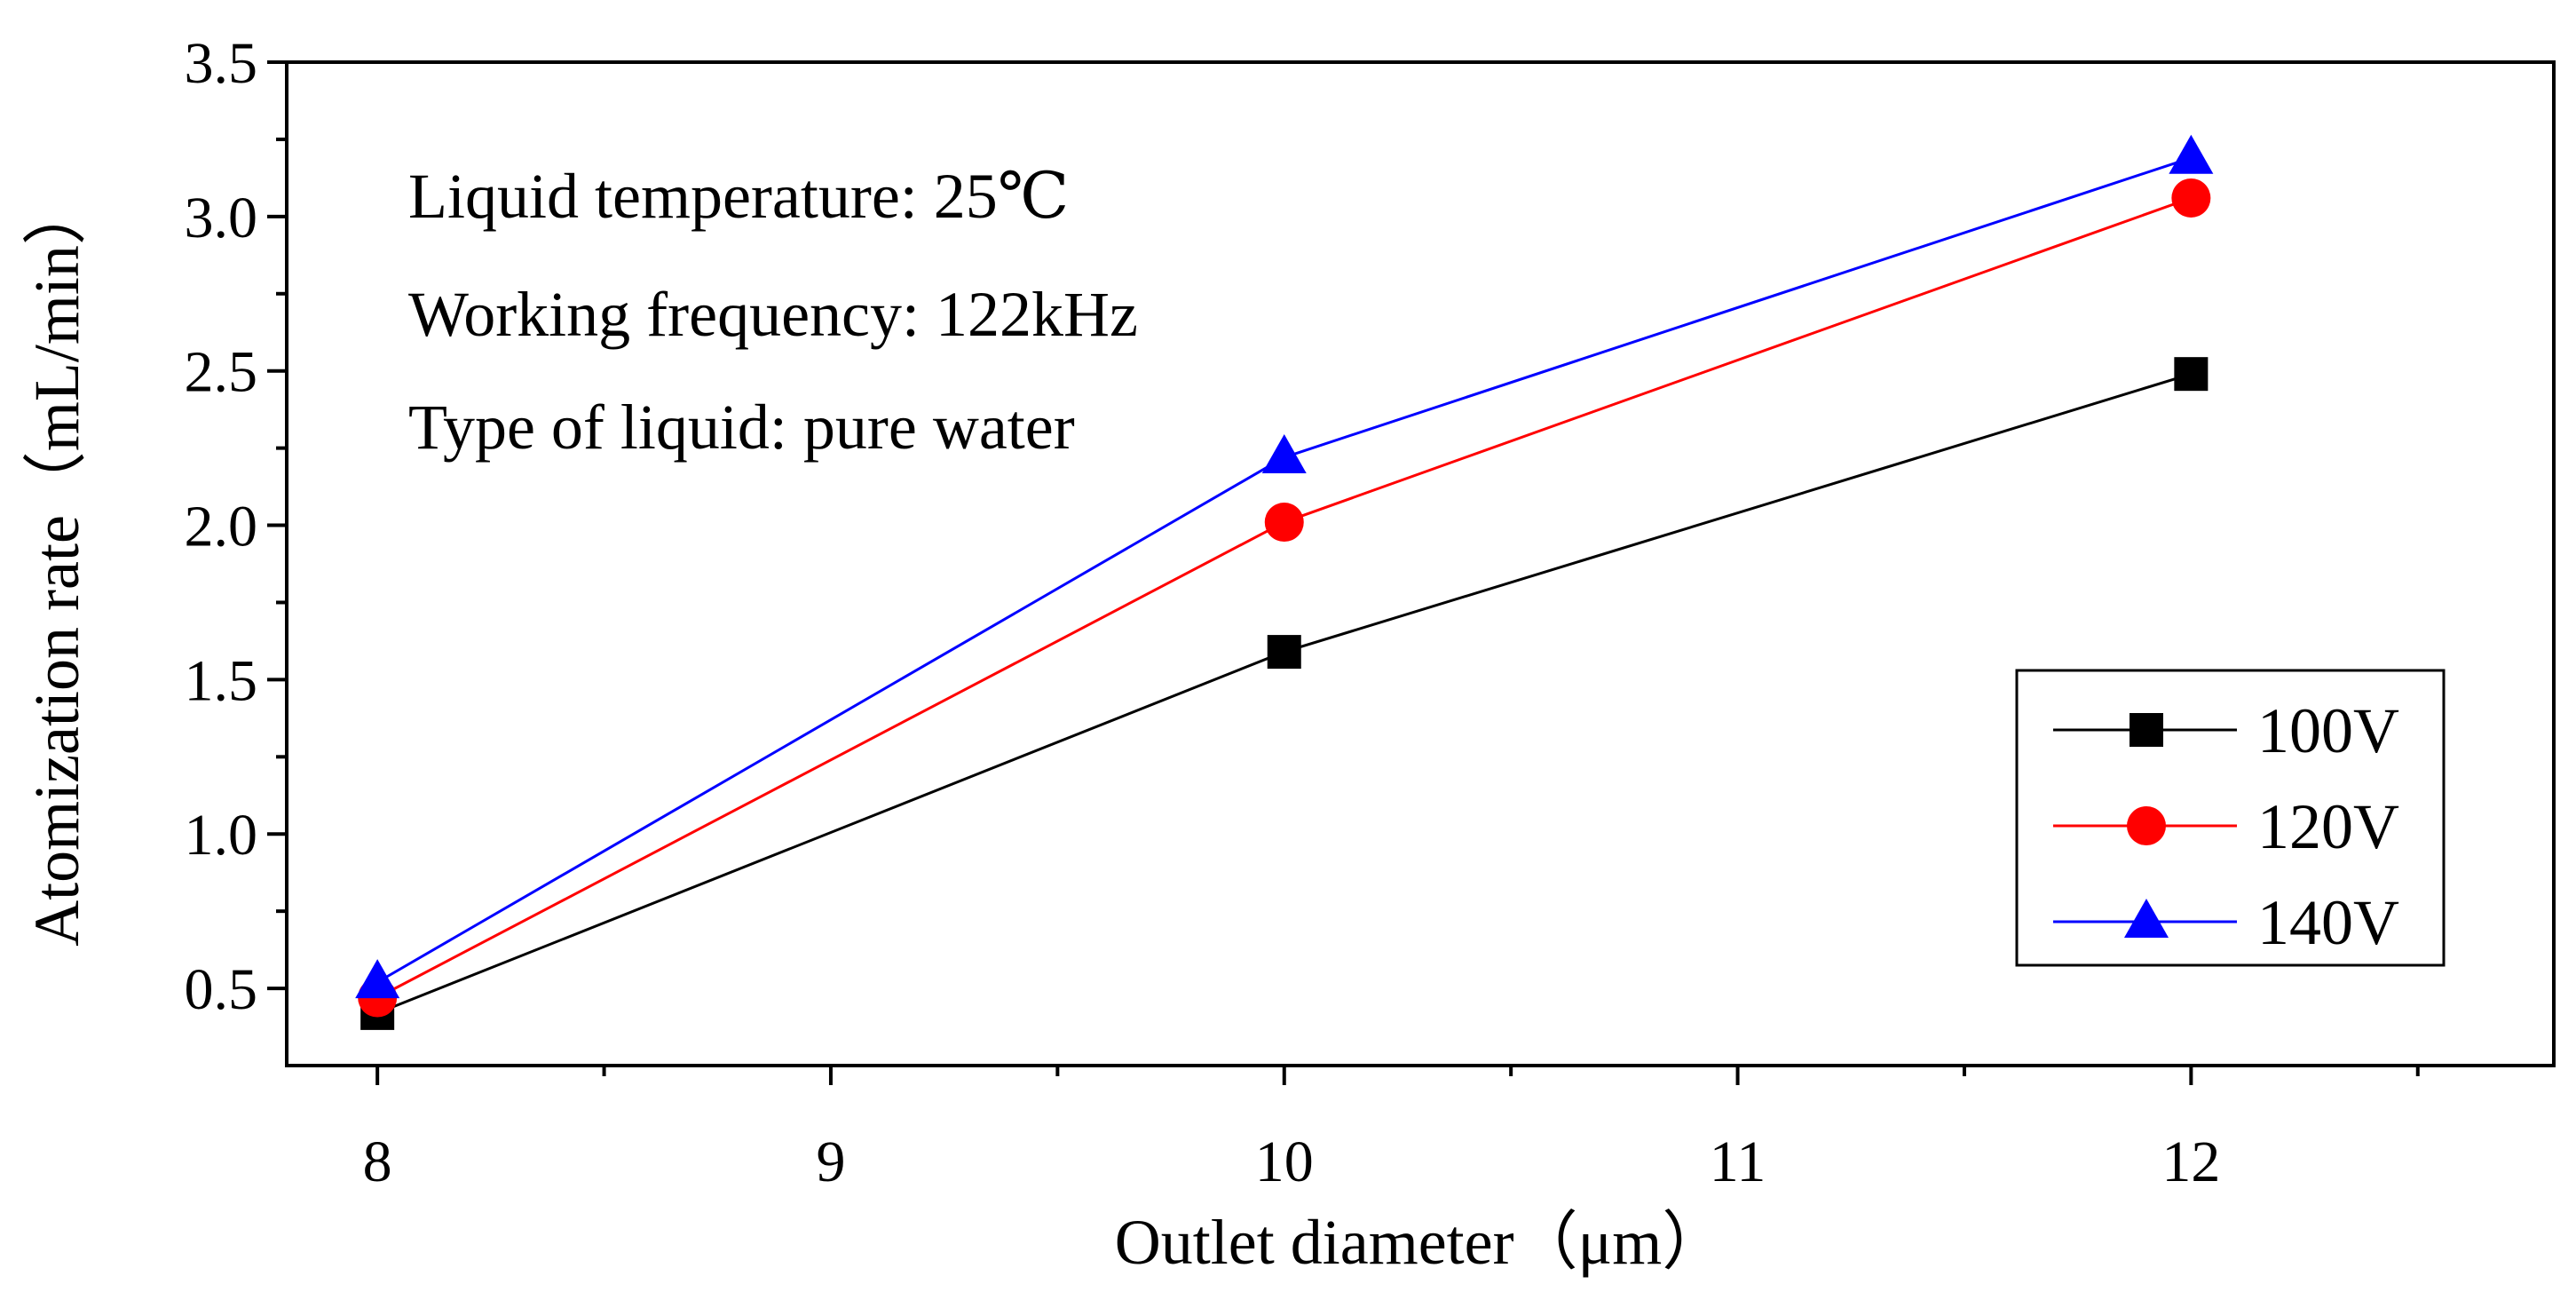 This screenshot has height=1292, width=2576. Describe the element at coordinates (2146, 918) in the screenshot. I see `legend-marker-140v` at that location.